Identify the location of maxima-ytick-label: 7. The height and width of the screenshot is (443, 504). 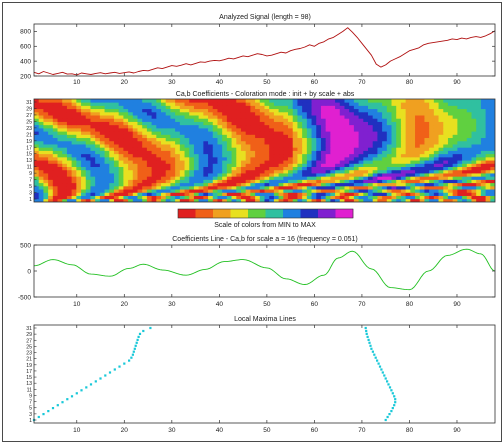
(30, 403).